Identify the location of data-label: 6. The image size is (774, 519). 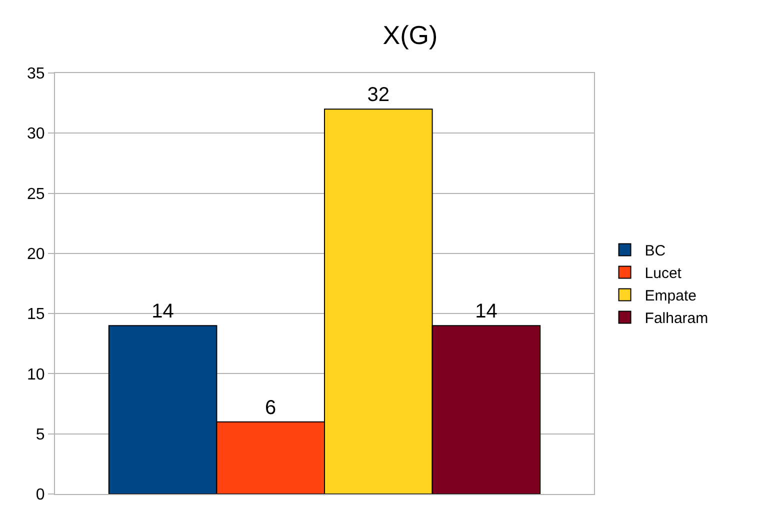
(270, 407).